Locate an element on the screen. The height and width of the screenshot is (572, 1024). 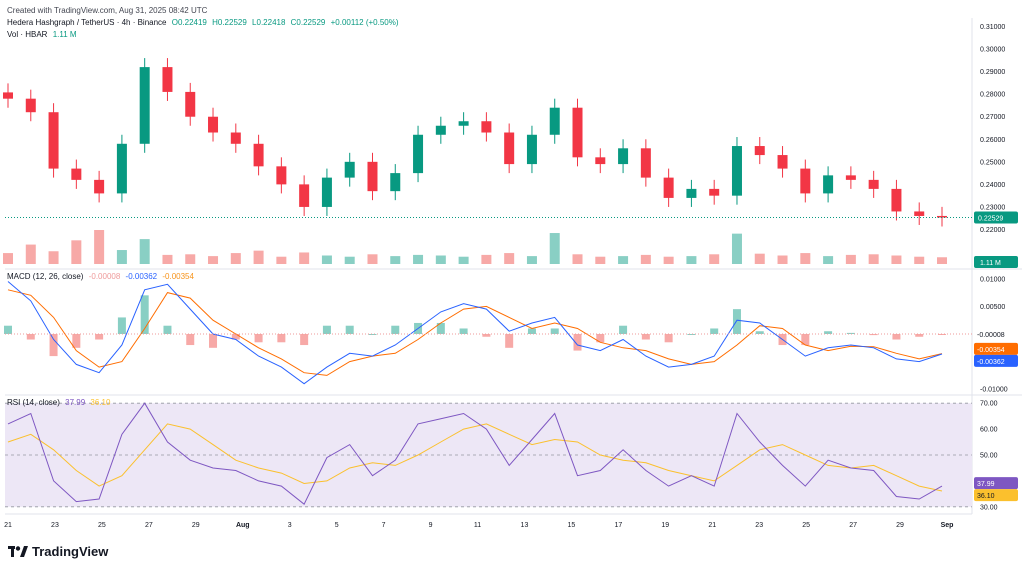
time-tick-label: 27 is located at coordinates (149, 525).